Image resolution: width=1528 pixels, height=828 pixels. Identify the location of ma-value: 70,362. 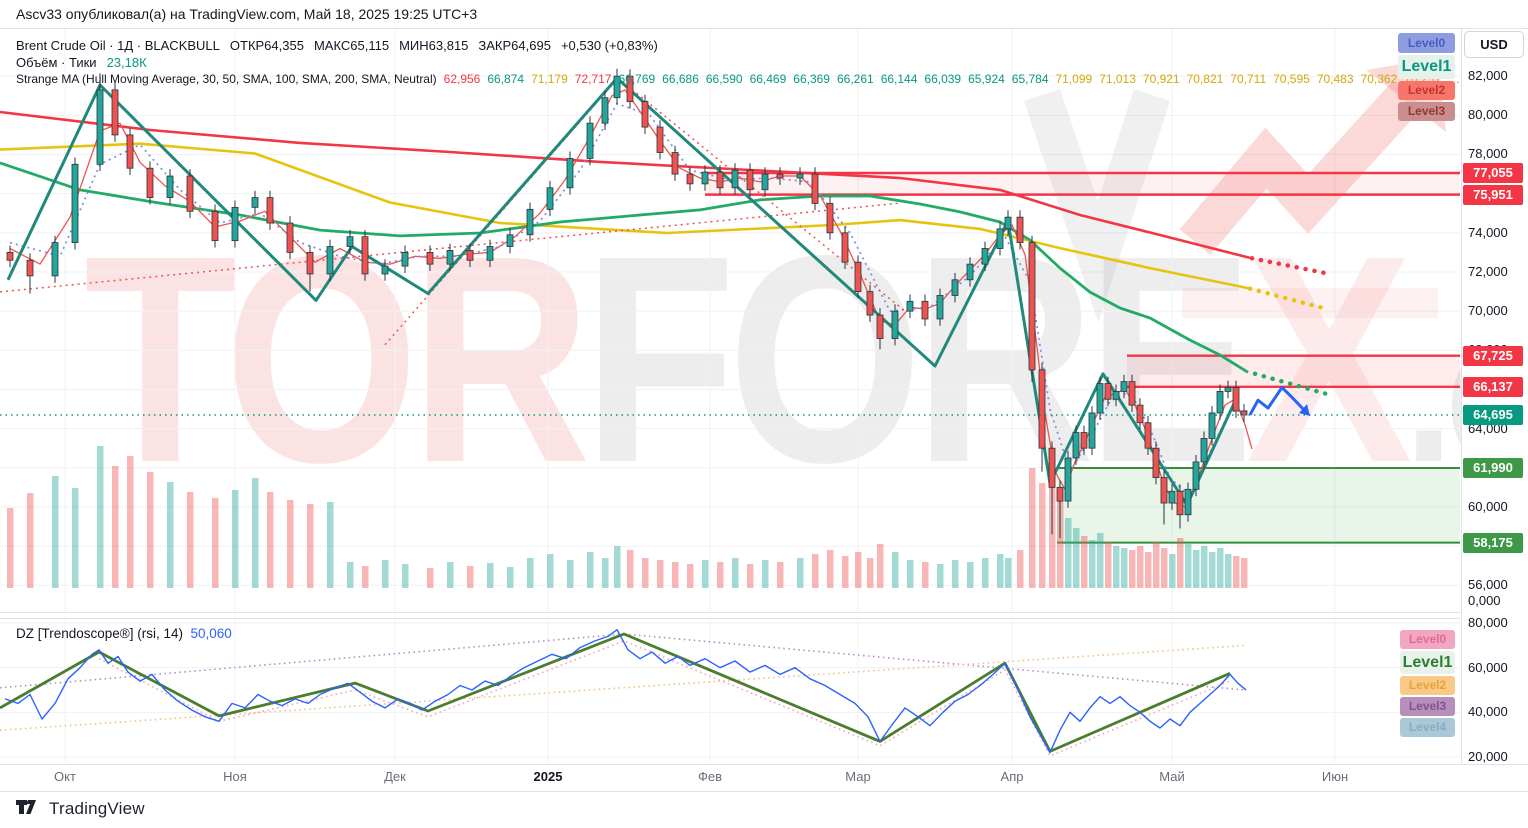
(1379, 79).